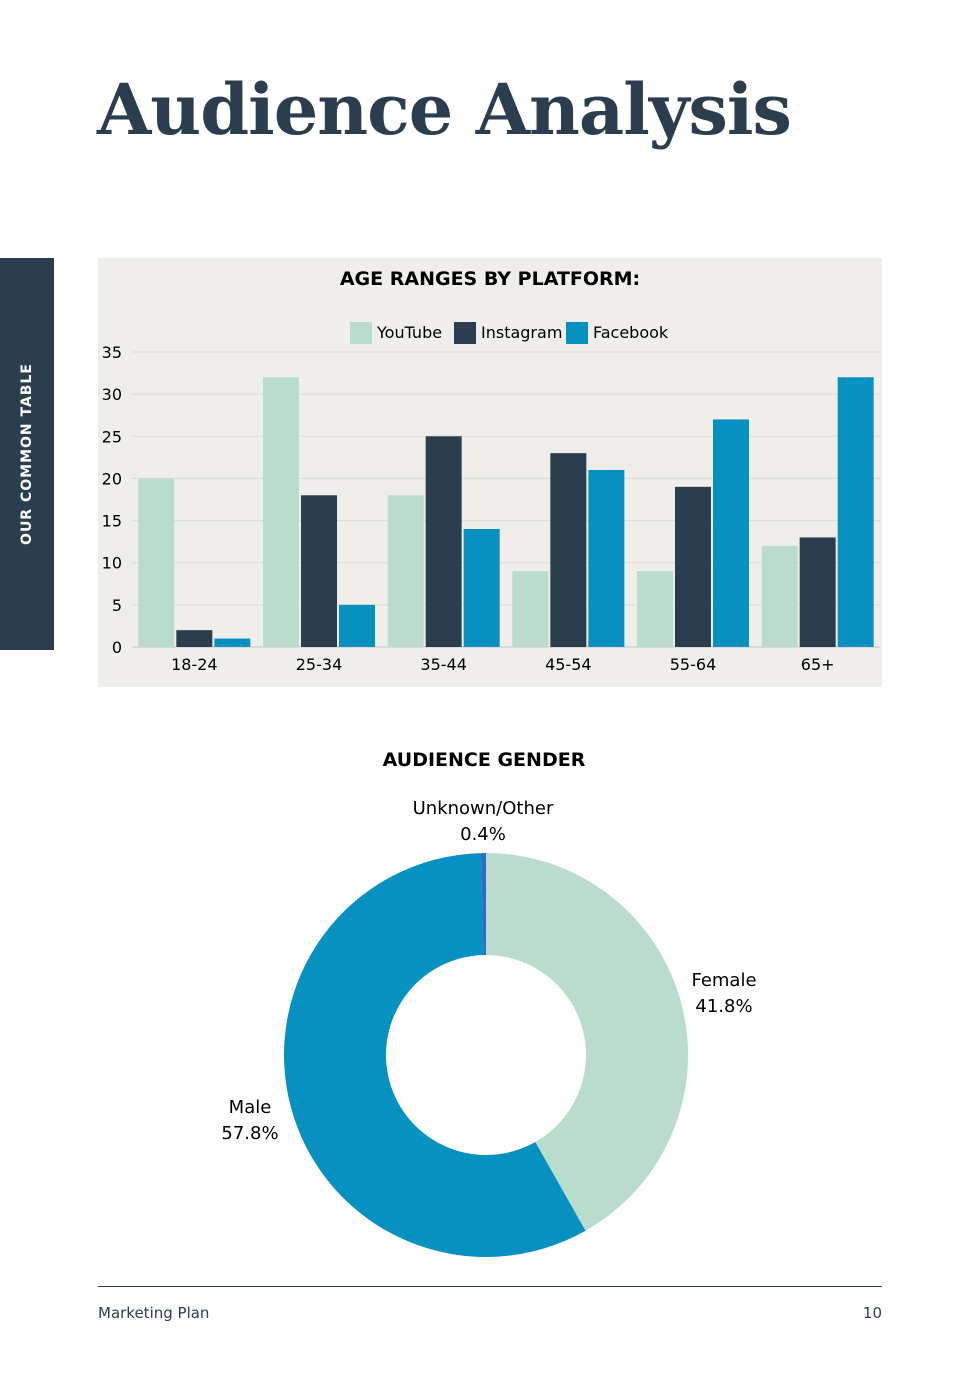 Image resolution: width=979 pixels, height=1386 pixels. I want to click on pie-slice-female, so click(587, 1042).